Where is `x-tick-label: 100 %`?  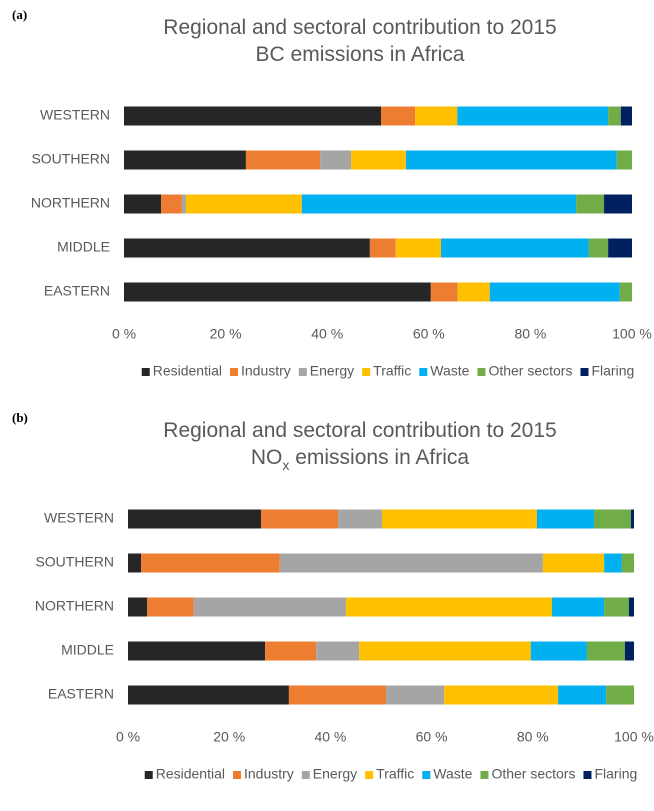 x-tick-label: 100 % is located at coordinates (634, 737).